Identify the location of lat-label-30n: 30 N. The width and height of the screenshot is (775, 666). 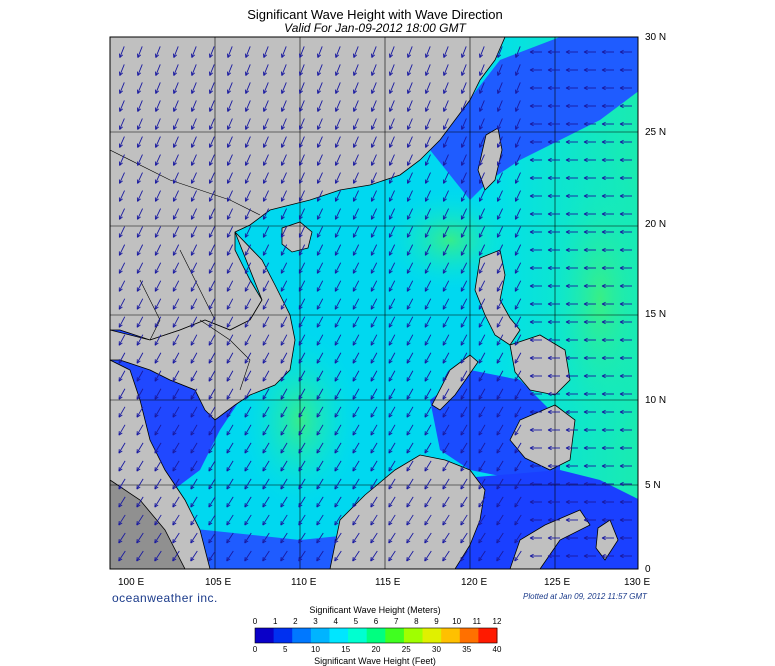
(655, 37).